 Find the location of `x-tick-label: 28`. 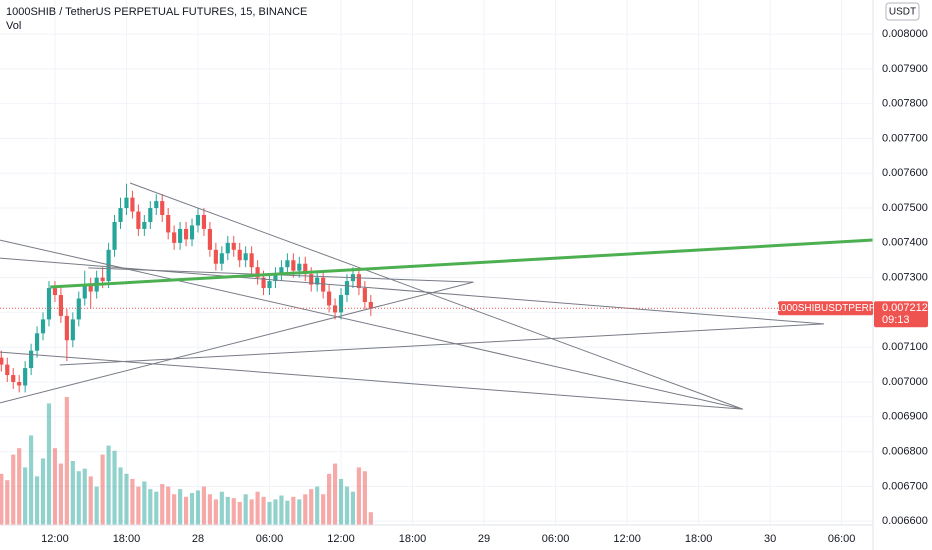

x-tick-label: 28 is located at coordinates (198, 539).